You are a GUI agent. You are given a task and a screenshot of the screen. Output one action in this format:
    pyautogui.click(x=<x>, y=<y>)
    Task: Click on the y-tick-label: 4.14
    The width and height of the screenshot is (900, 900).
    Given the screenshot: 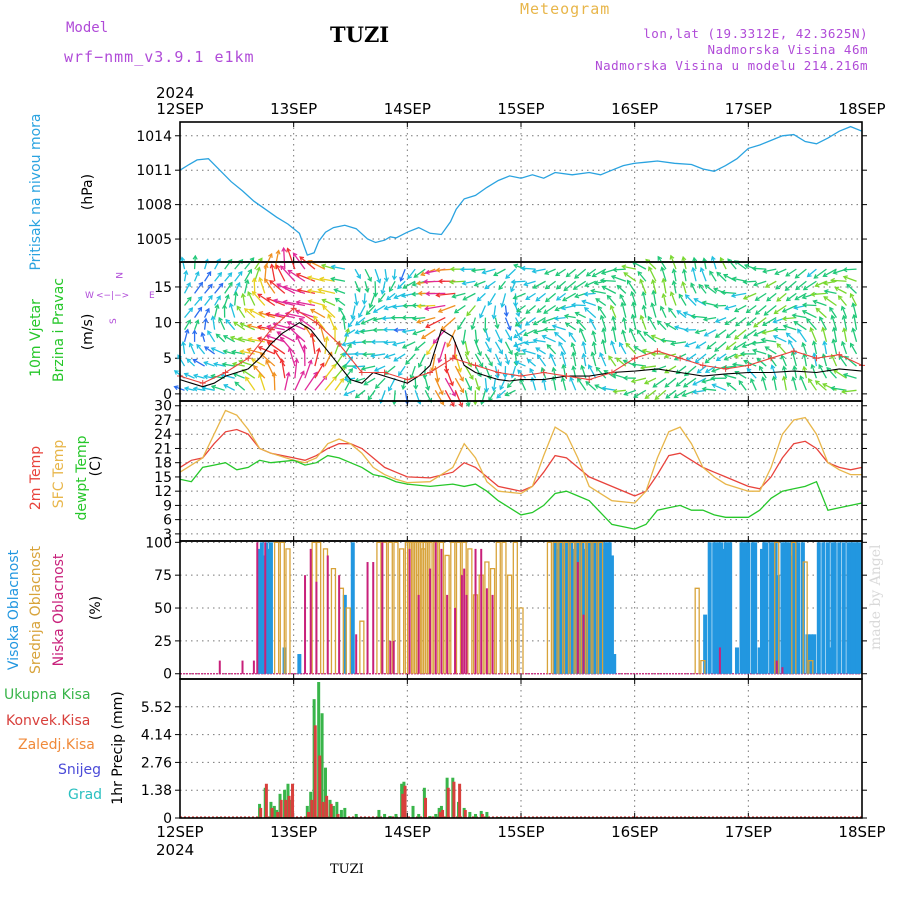 What is the action you would take?
    pyautogui.click(x=156, y=736)
    